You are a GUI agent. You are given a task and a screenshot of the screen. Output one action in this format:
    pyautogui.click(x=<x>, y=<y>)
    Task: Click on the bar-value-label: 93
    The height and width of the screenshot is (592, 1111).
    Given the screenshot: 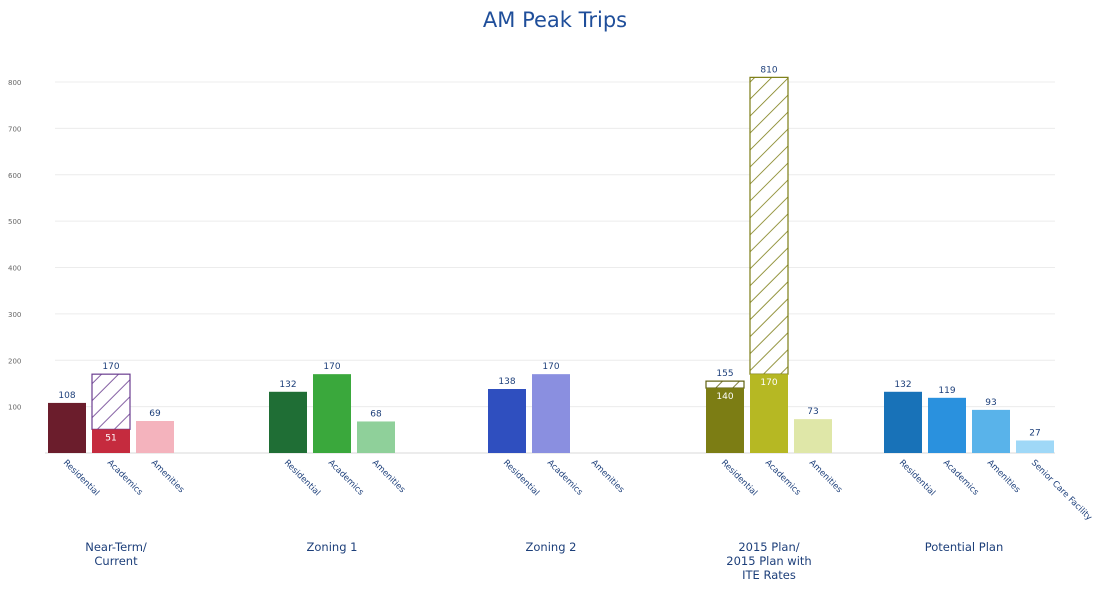 What is the action you would take?
    pyautogui.click(x=990, y=403)
    